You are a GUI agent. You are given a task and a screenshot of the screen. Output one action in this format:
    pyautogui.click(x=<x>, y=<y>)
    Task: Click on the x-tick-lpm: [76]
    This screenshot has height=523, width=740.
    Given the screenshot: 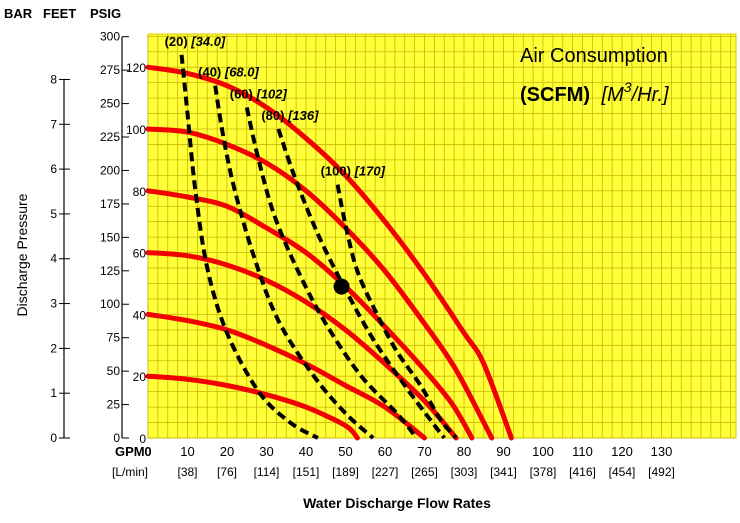 What is the action you would take?
    pyautogui.click(x=227, y=472)
    